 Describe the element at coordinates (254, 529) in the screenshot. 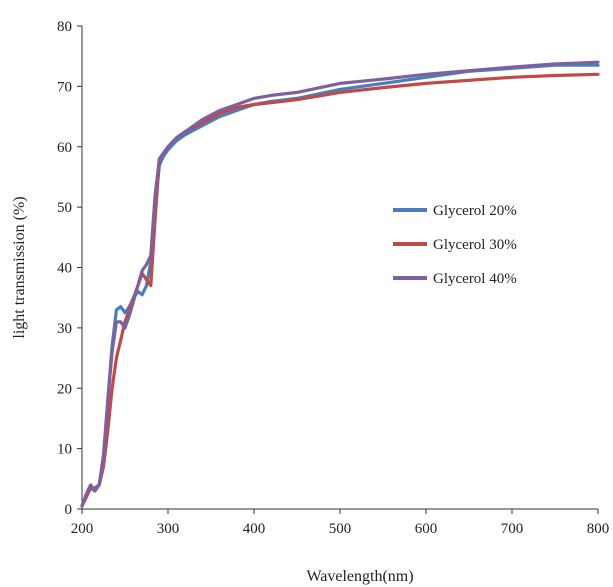

I see `x-tick-label: 400` at that location.